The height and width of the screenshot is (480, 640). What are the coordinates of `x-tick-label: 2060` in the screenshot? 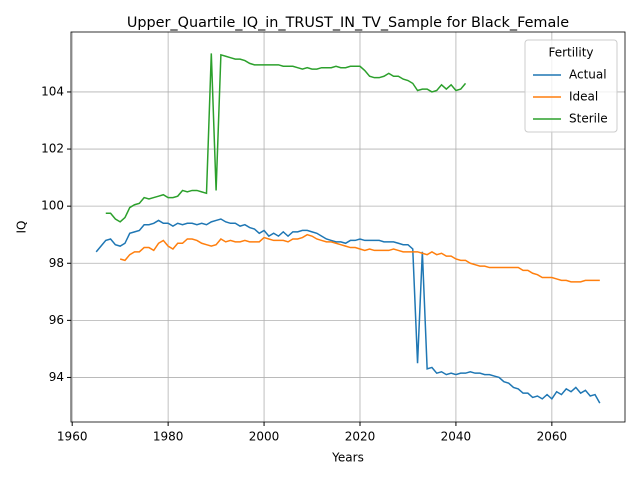 It's located at (552, 437).